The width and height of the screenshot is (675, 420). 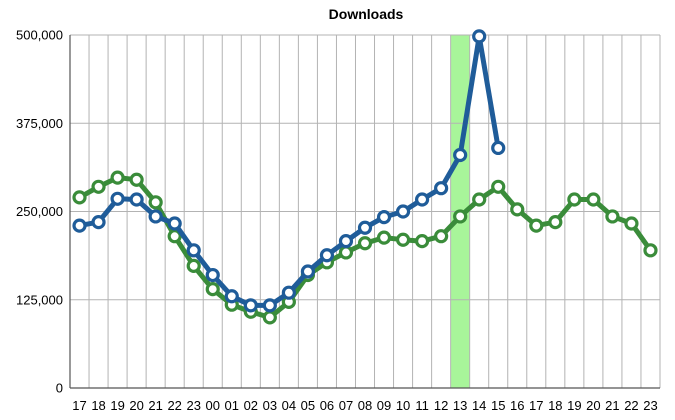 What do you see at coordinates (384, 405) in the screenshot?
I see `x-tick-label: 09` at bounding box center [384, 405].